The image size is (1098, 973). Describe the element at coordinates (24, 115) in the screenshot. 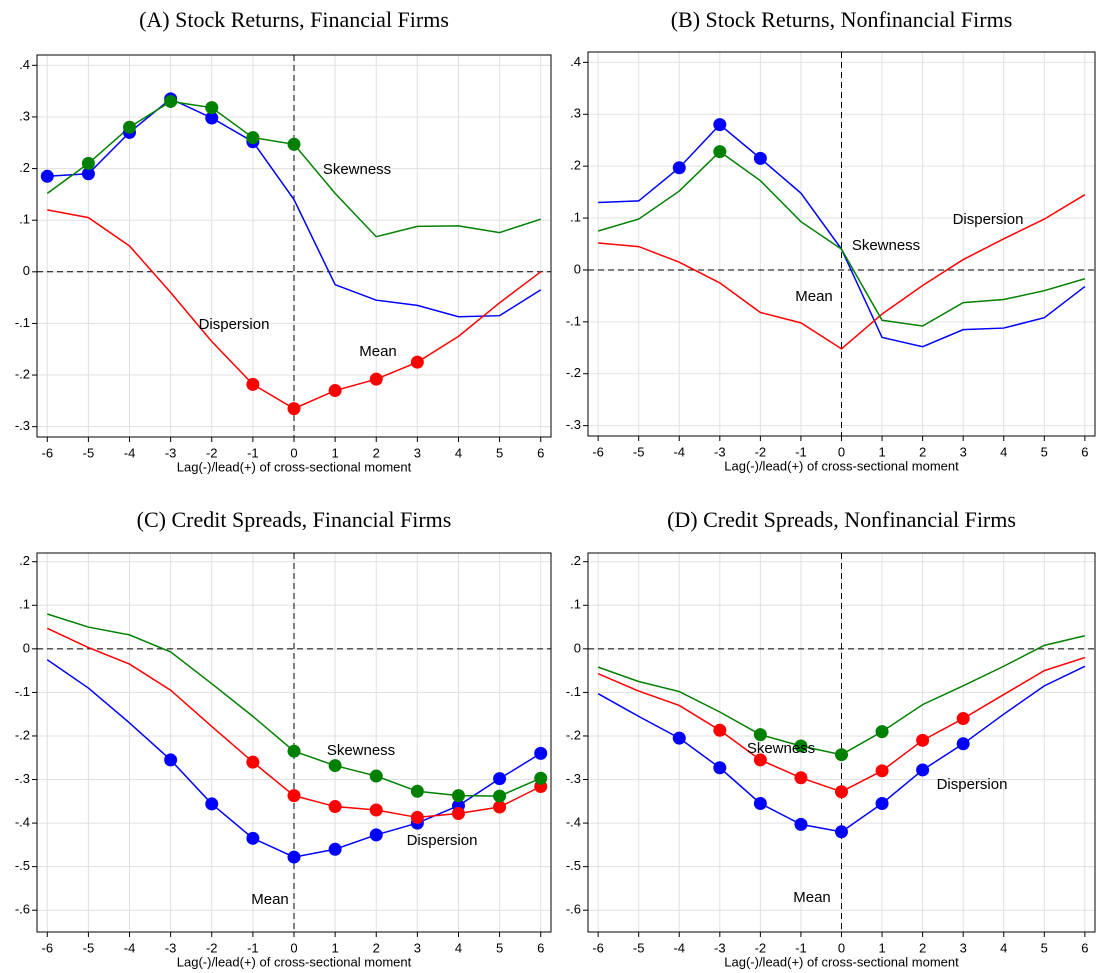

I see `y-tick-label: .3` at that location.